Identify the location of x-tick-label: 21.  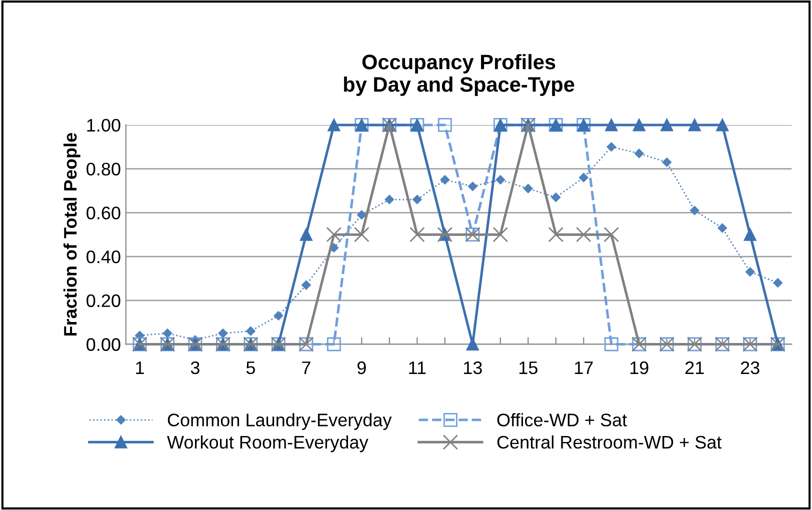
(694, 367).